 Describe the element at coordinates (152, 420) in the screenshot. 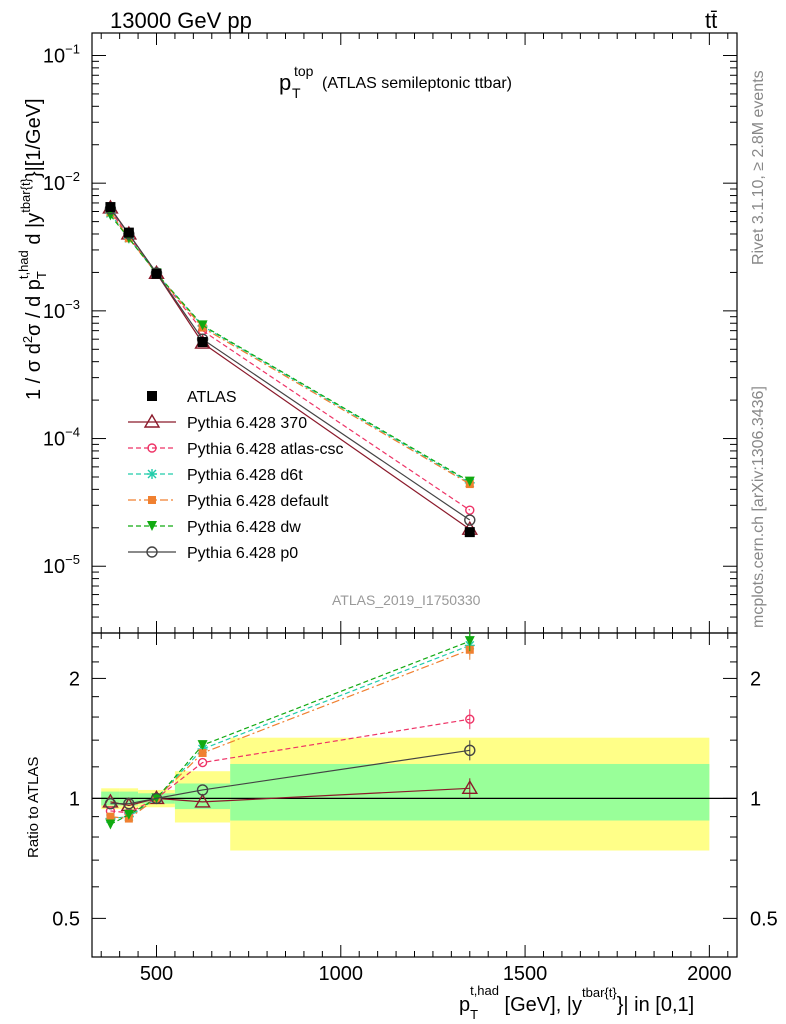

I see `legend-marker-p370` at that location.